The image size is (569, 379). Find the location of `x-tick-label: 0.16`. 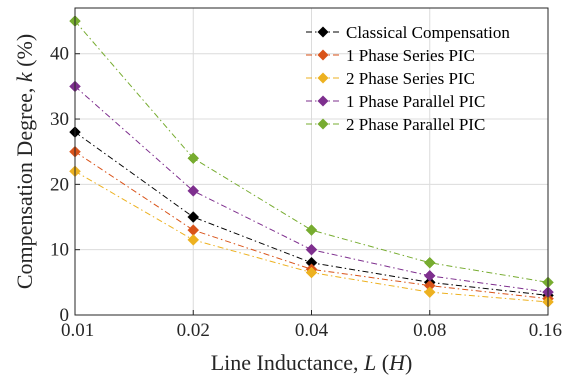

x-tick-label: 0.16 is located at coordinates (545, 330).